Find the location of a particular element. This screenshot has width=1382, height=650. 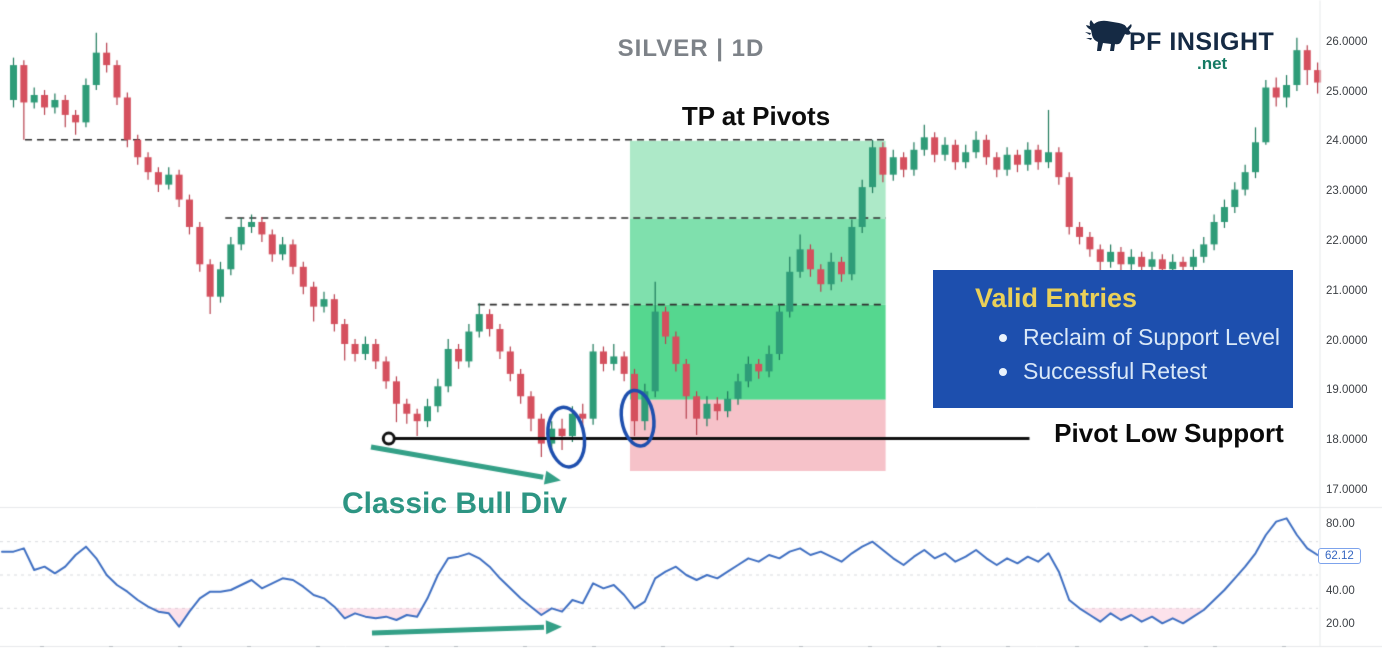

pivot-low-support-label: Pivot Low Support is located at coordinates (1169, 433).